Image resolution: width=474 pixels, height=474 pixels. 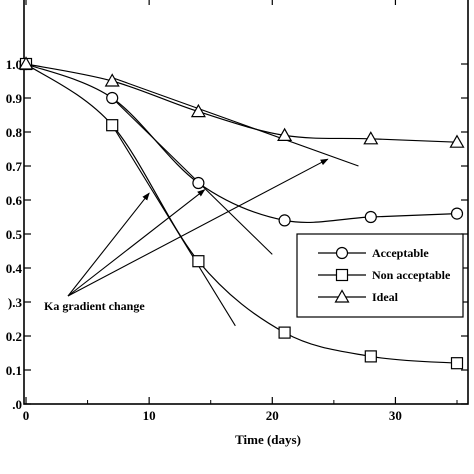 I want to click on legend-marker-square, so click(x=342, y=275).